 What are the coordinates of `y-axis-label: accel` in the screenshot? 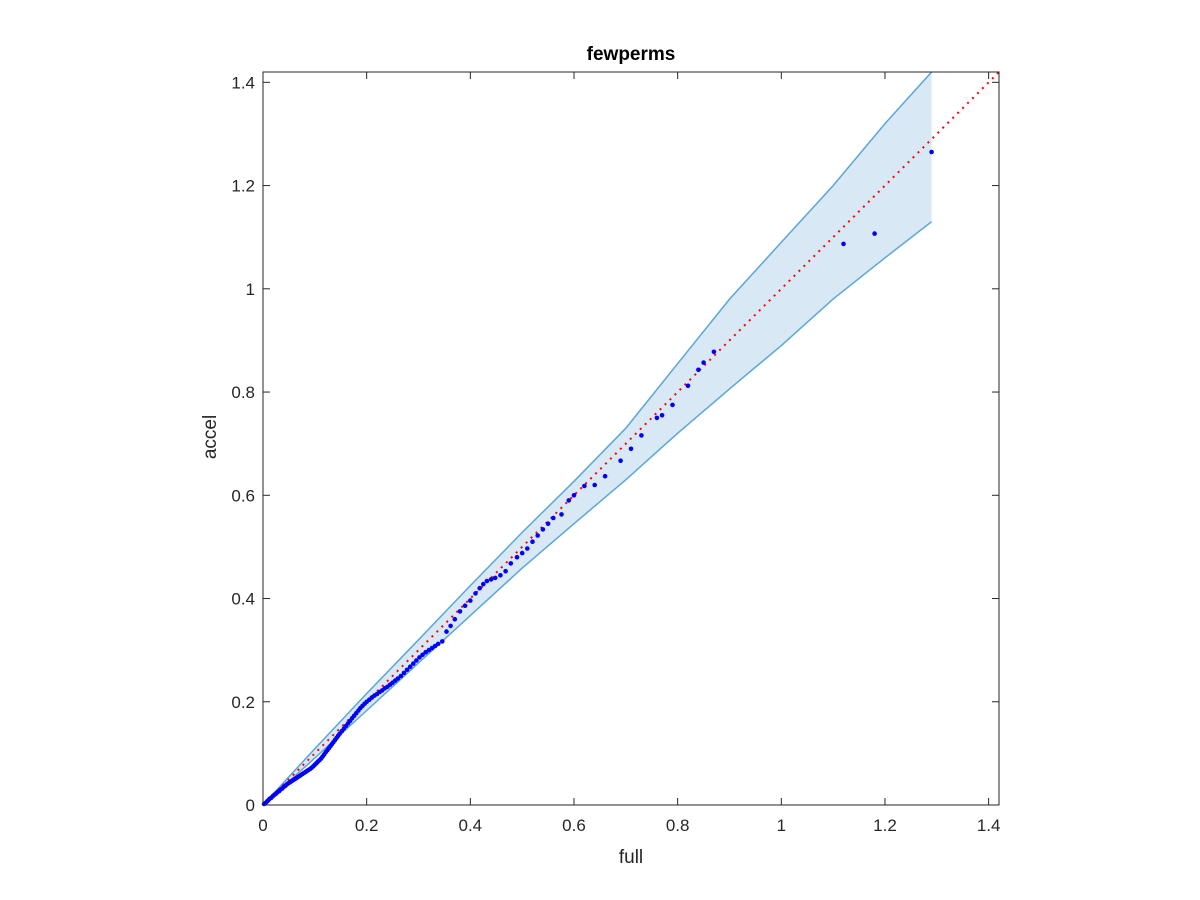 It's located at (210, 437).